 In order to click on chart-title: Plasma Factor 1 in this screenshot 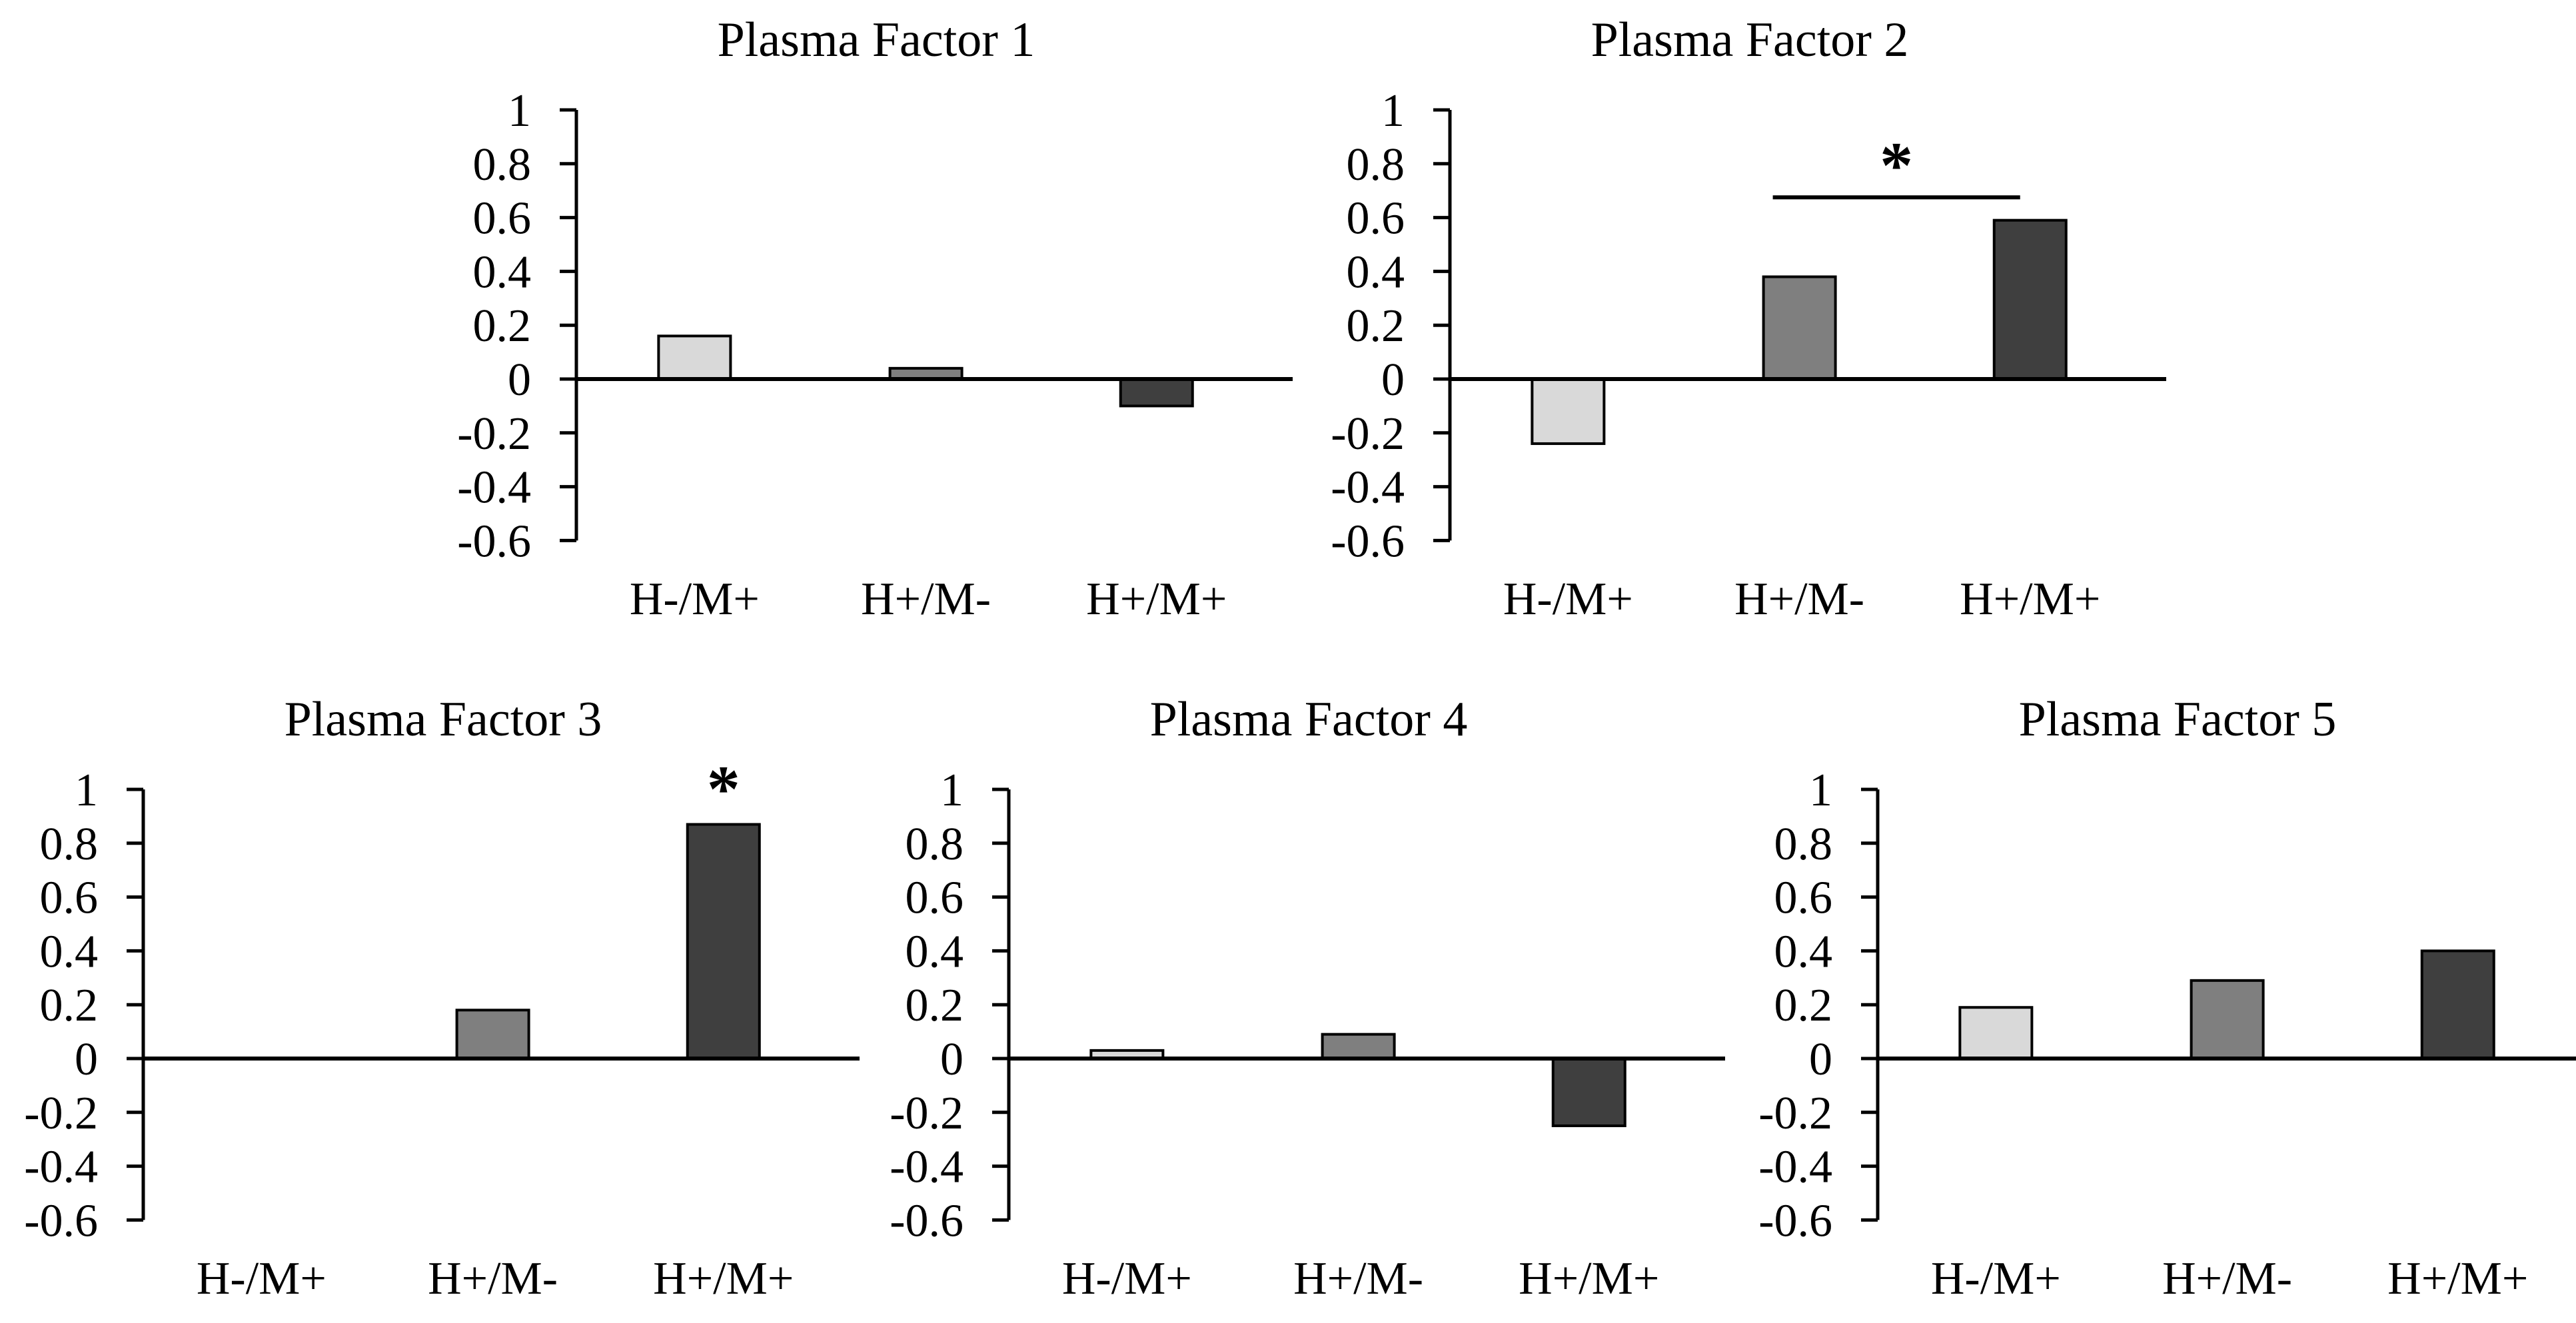, I will do `click(876, 40)`.